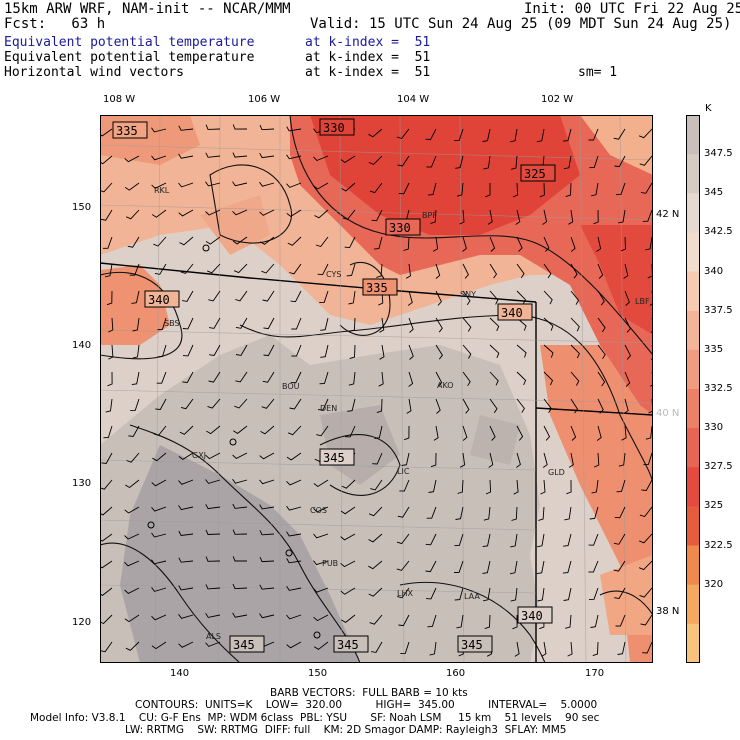 This screenshot has height=740, width=740. Describe the element at coordinates (147, 9) in the screenshot. I see `model-title: 15km ARW WRF, NAM-init -- NCAR/MMM` at that location.